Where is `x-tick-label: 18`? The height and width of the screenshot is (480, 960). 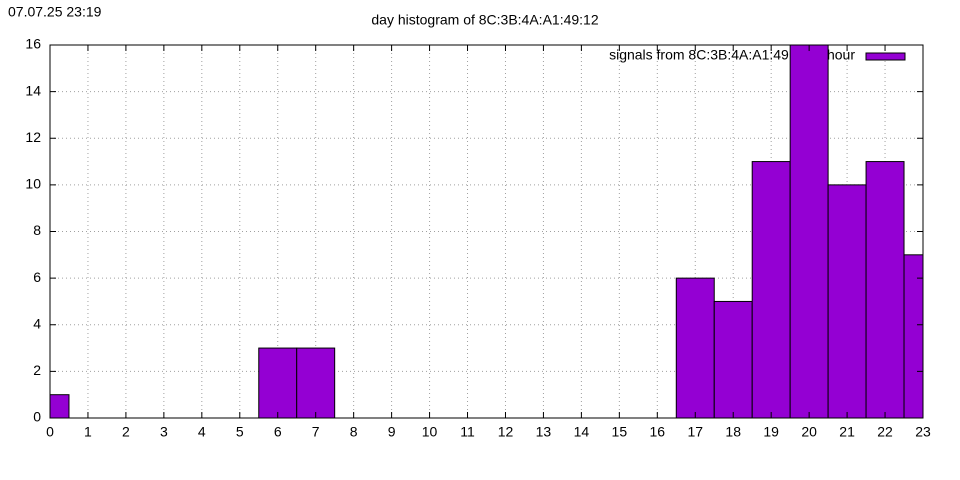 x-tick-label: 18 is located at coordinates (733, 432).